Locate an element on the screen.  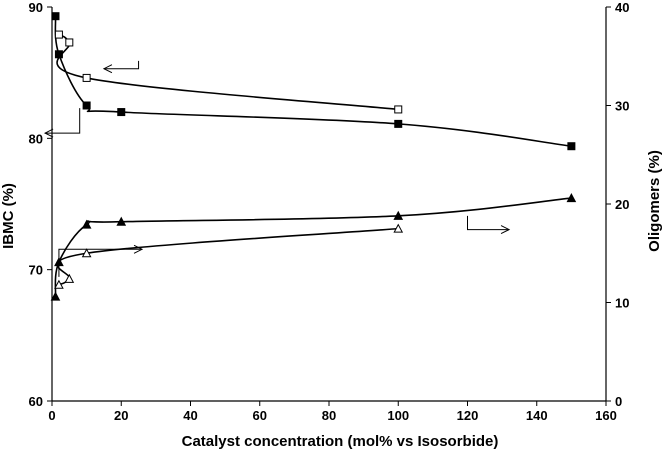
x-tick-labels: 0 20 40 60 80 100 120 140 160 is located at coordinates (332, 415).